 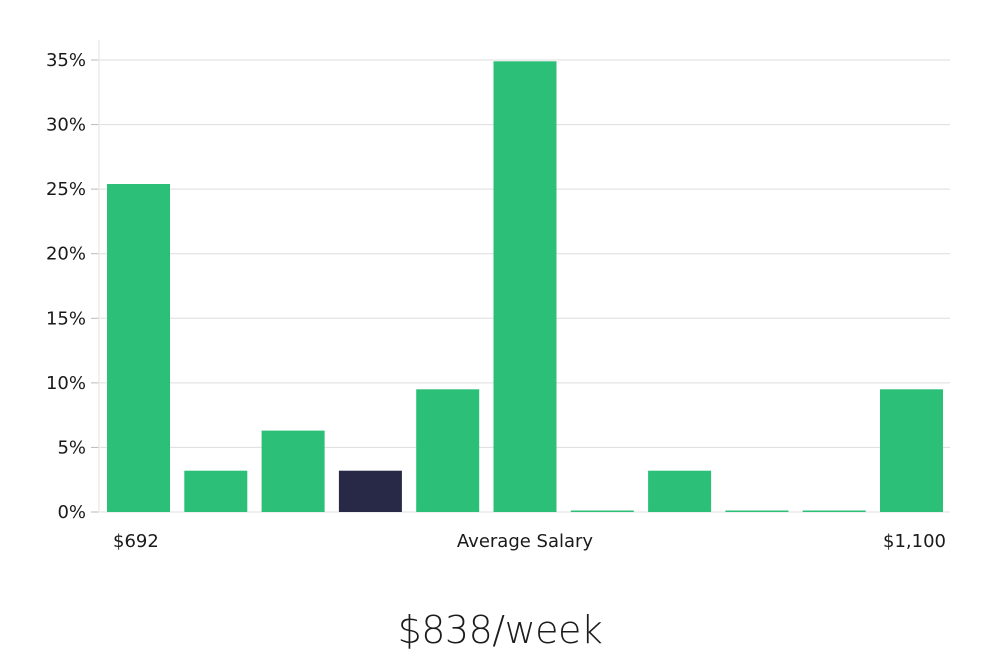 I want to click on x-label-max: $1,100, so click(x=914, y=541).